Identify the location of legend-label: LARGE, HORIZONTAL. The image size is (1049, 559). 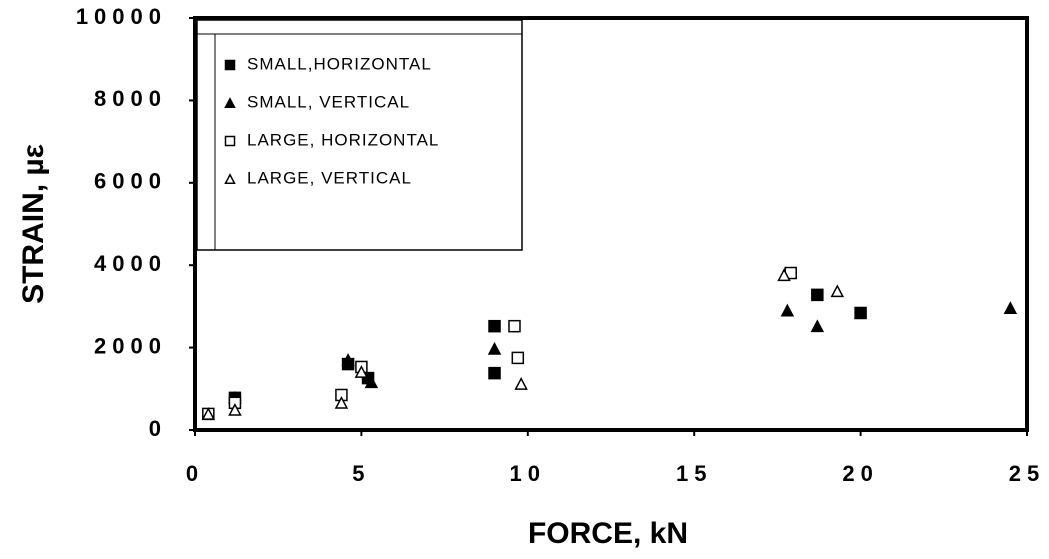
(343, 139).